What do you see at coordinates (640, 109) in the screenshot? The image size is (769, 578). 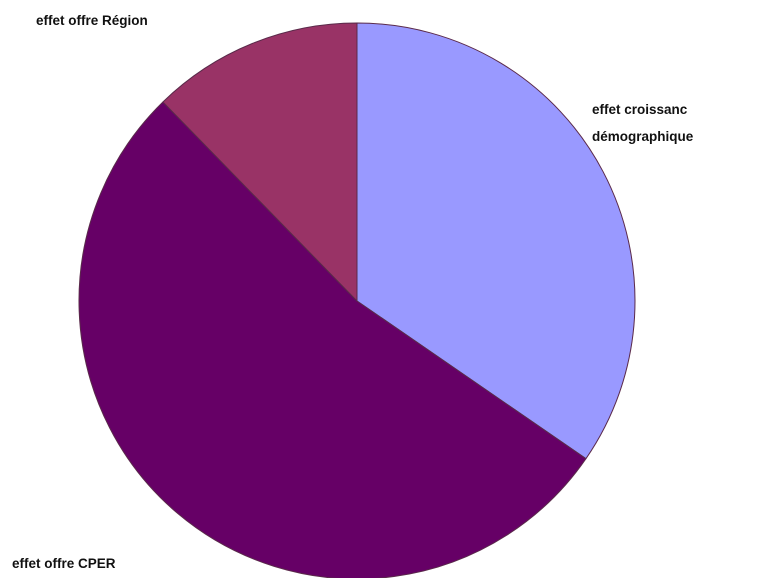 I see `slice-label-croissance-line-1: effet croissanc` at bounding box center [640, 109].